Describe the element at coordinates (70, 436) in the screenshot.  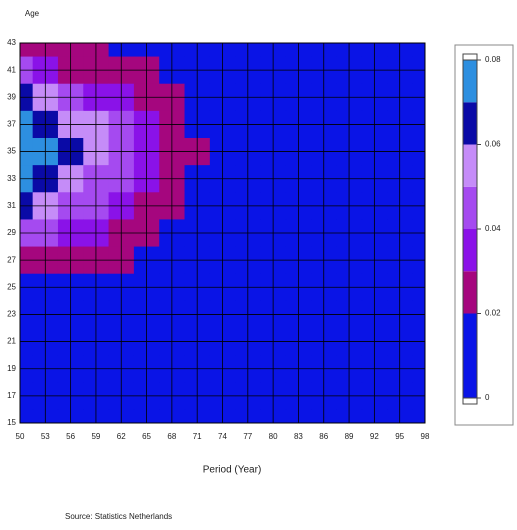
I see `x-tick-label: 56` at that location.